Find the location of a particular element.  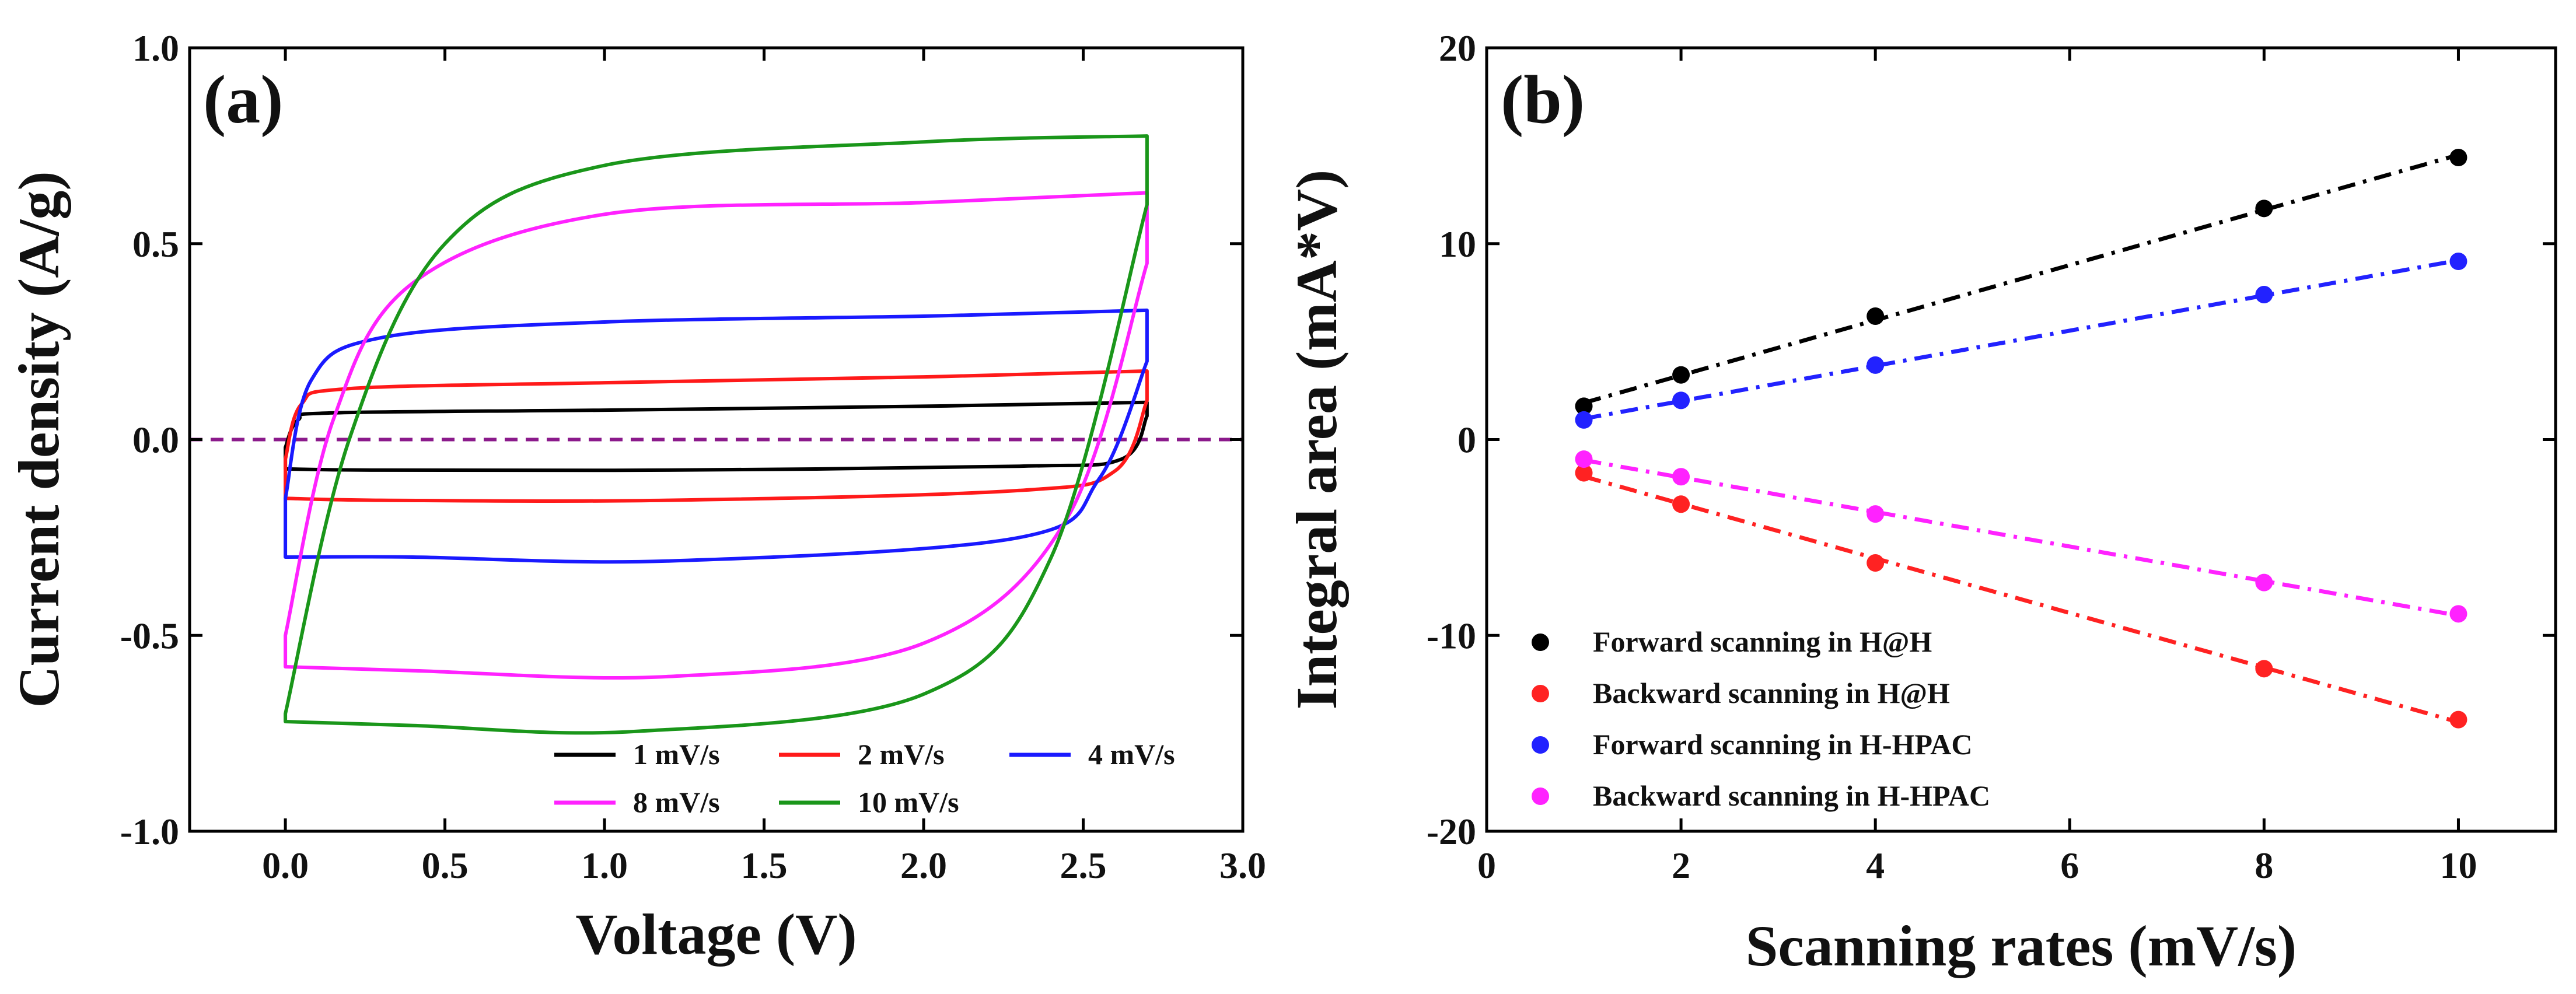

y-tick-label: -10 is located at coordinates (1451, 635).